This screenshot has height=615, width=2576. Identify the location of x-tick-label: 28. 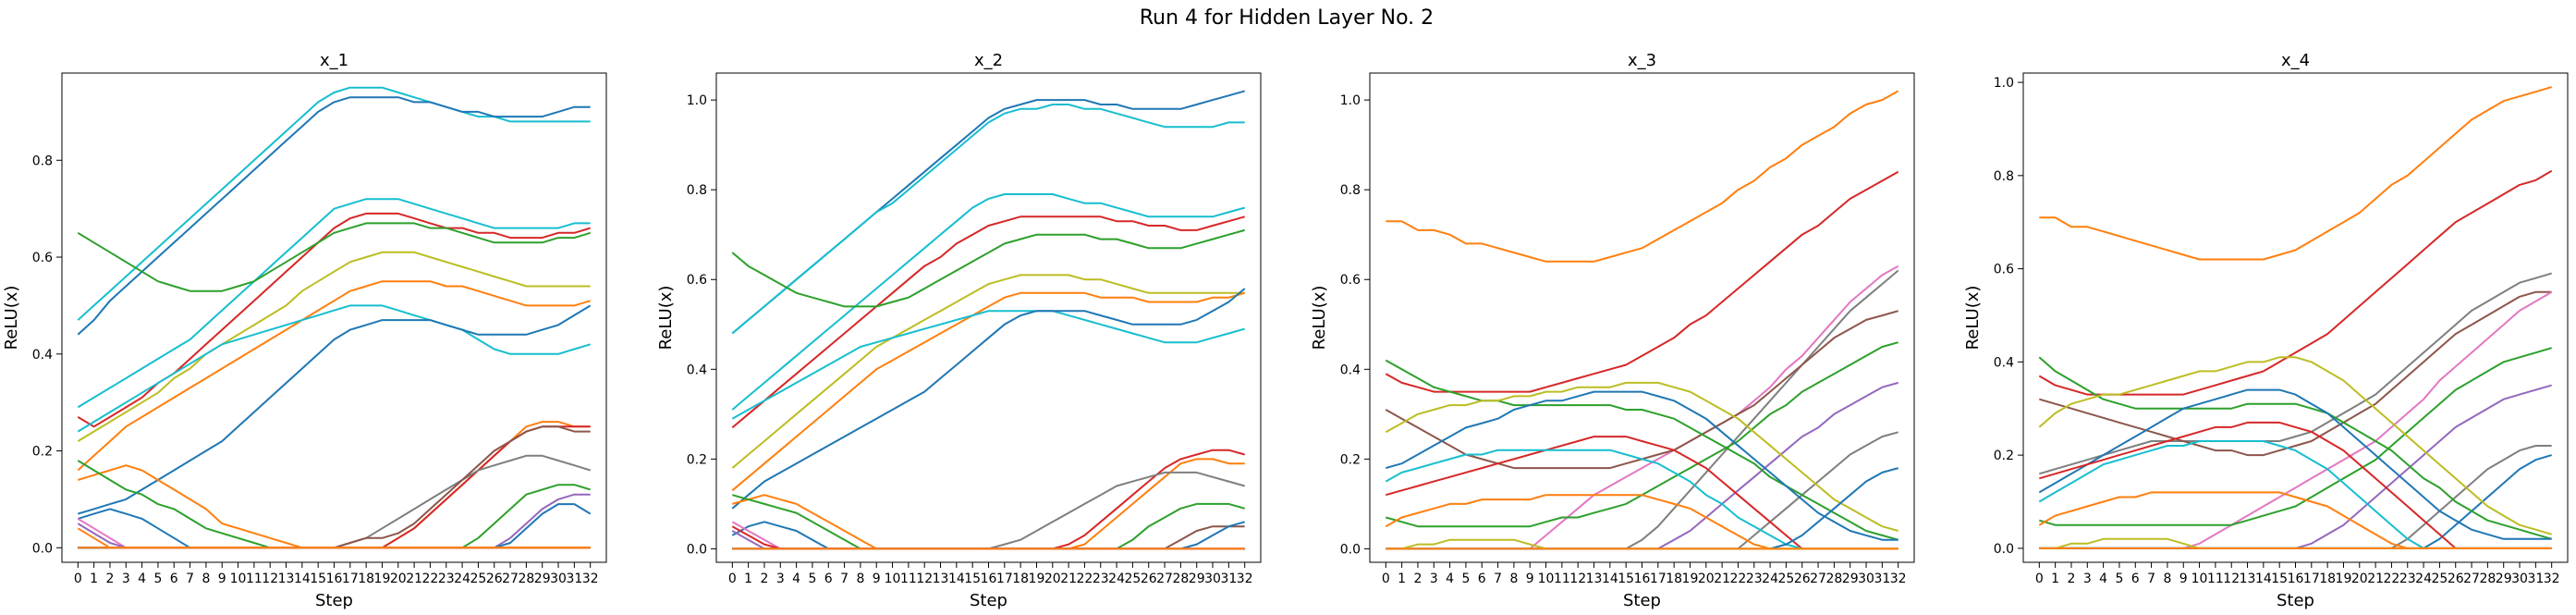
(1180, 579).